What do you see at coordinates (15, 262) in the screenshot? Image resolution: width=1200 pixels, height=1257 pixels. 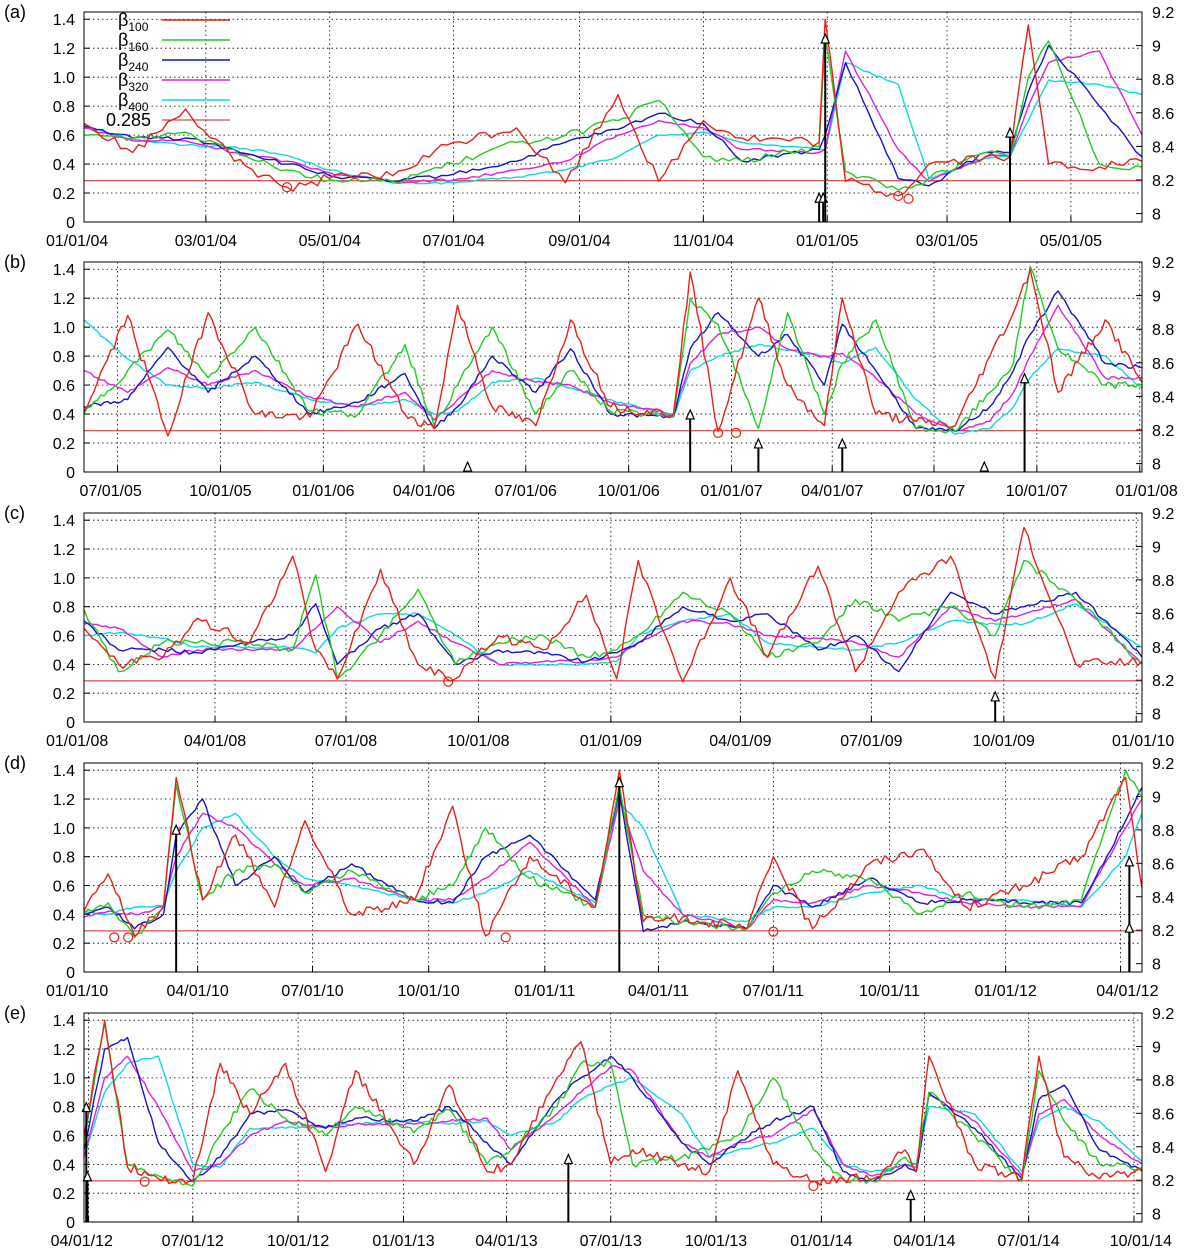 I see `panel-label: (b)` at bounding box center [15, 262].